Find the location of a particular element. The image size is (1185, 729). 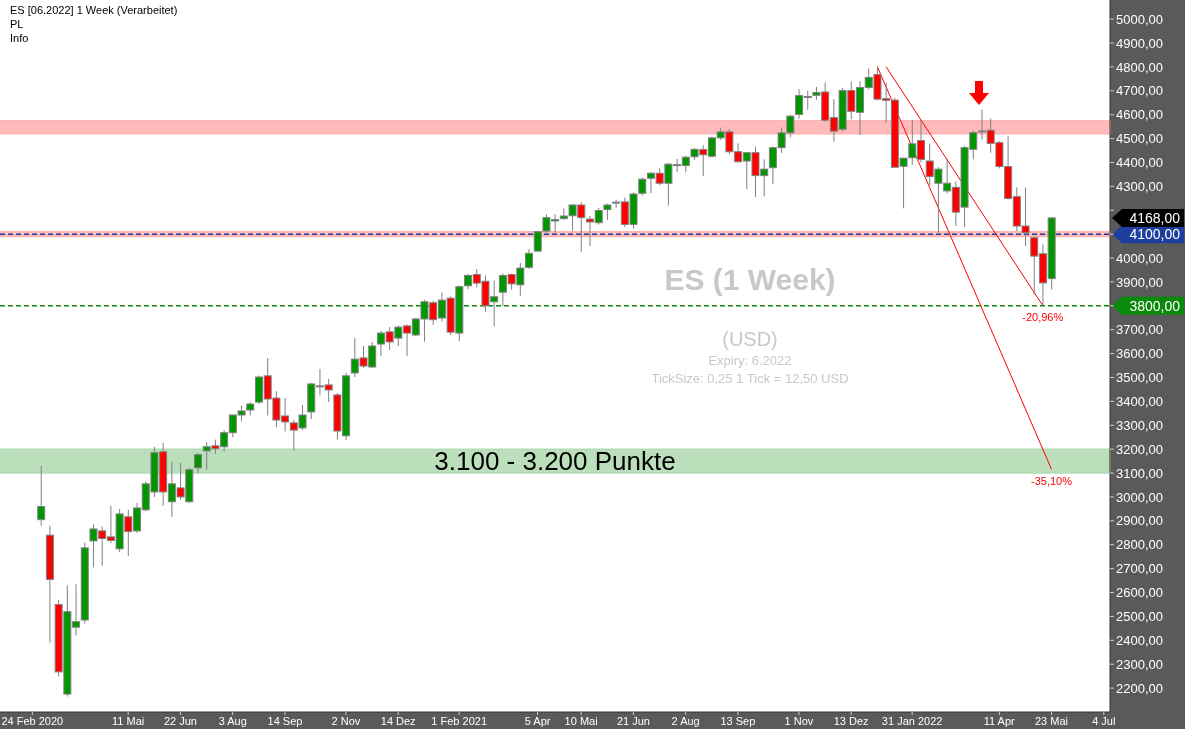

y-tick-label: 4400,00 is located at coordinates (1139, 163).